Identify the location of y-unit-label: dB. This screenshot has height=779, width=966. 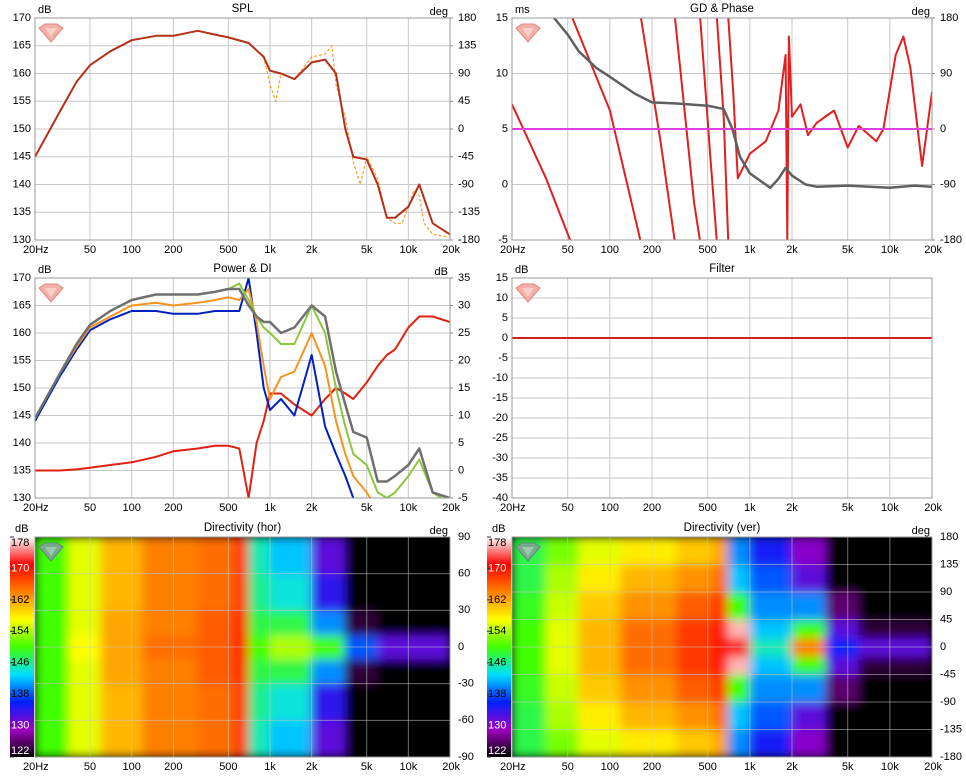
(44, 270).